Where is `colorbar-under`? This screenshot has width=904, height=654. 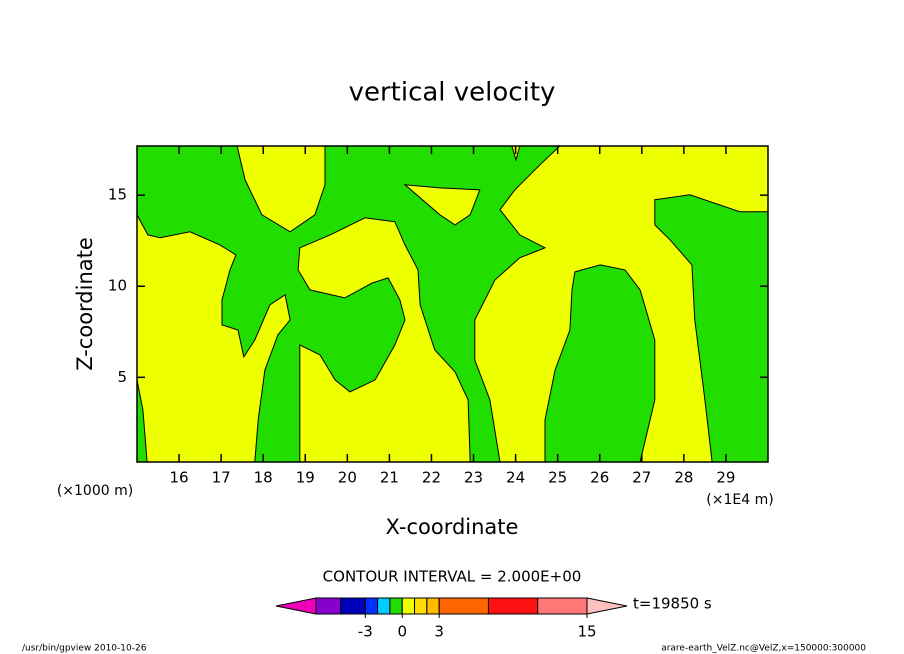 colorbar-under is located at coordinates (296, 606).